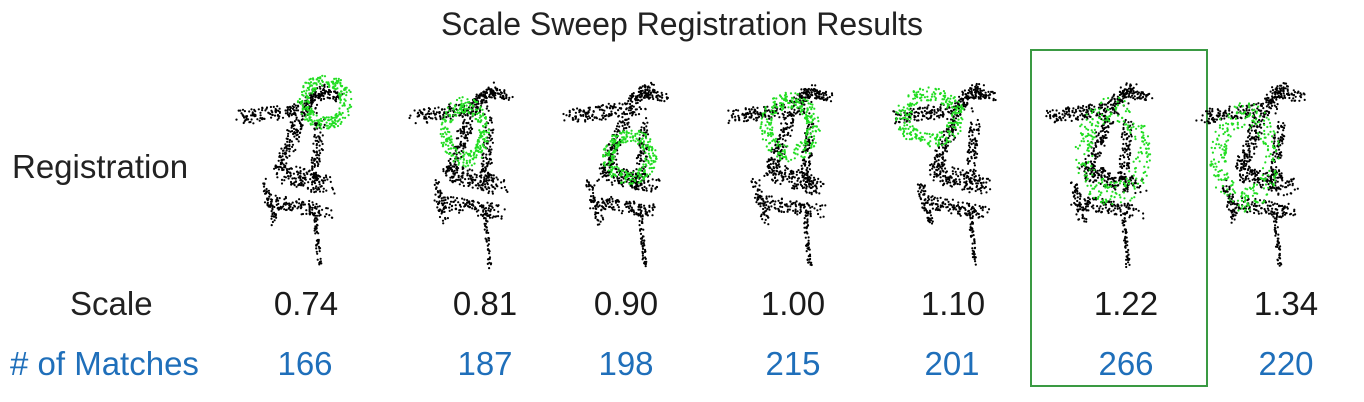  I want to click on scale-value-6: 1.34, so click(1286, 303).